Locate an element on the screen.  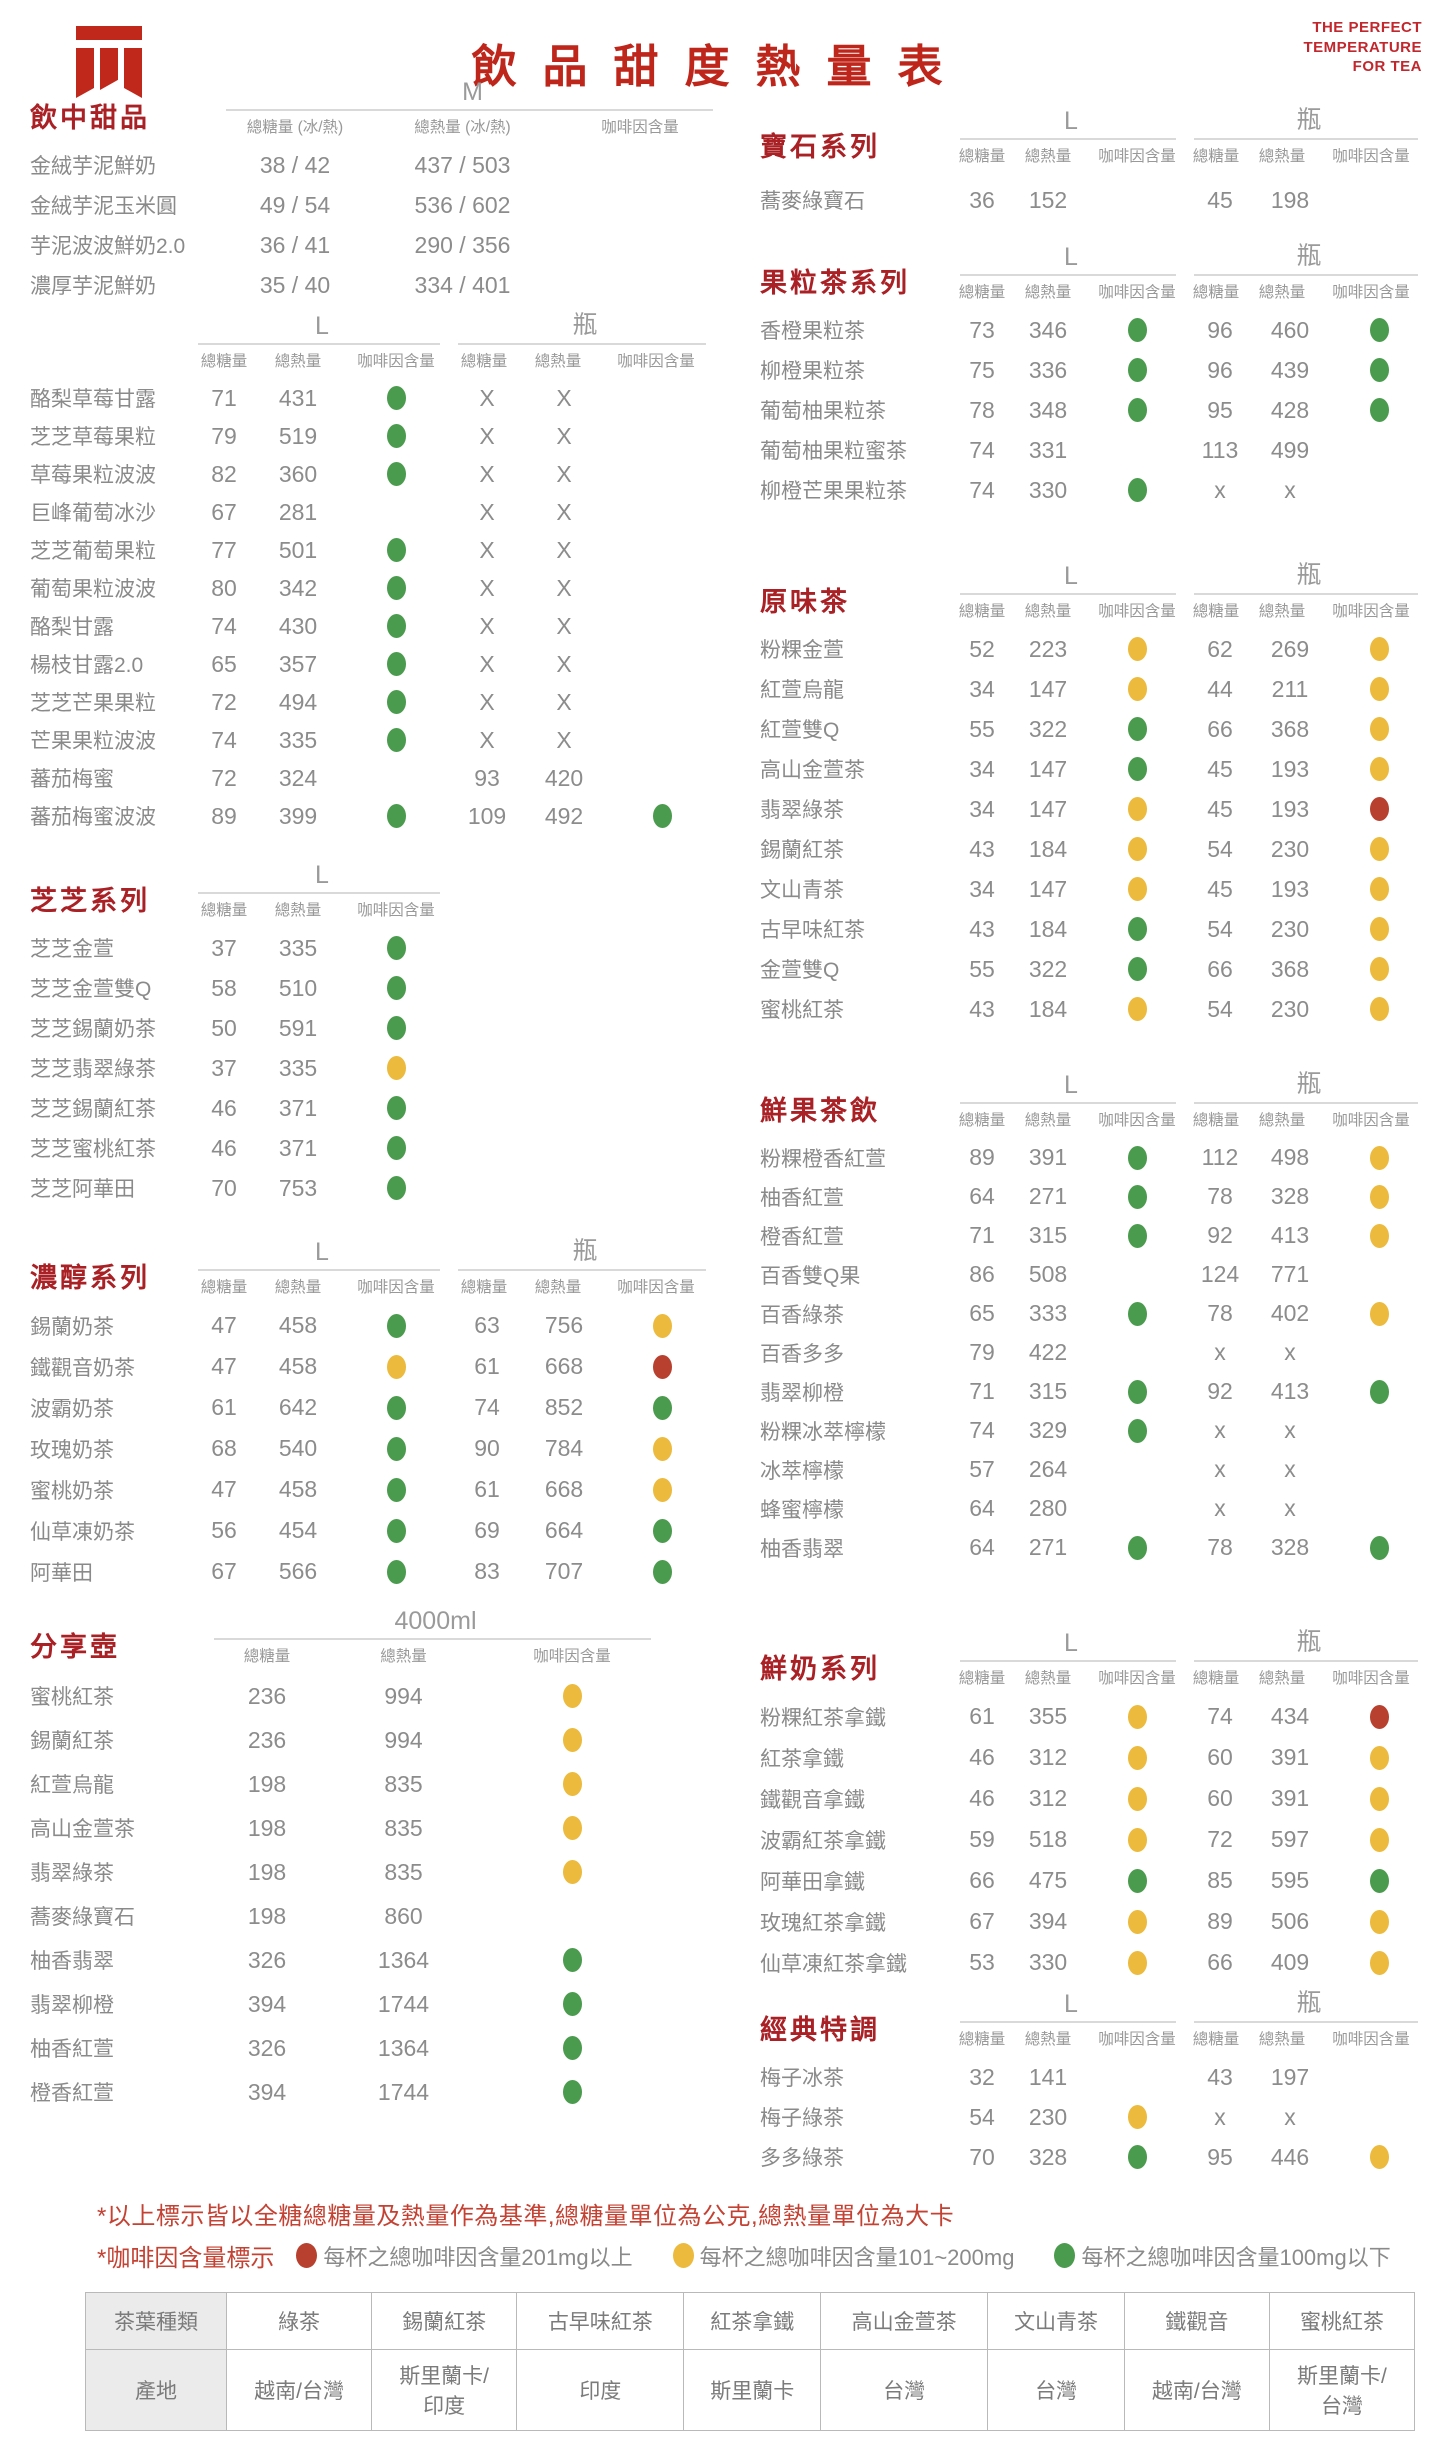
calorie-value: 413 is located at coordinates (1290, 1391).